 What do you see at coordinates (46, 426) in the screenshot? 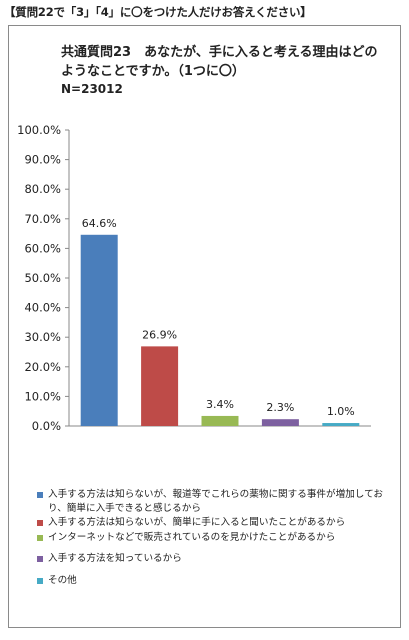
I see `y-tick-label: 0.0%` at bounding box center [46, 426].